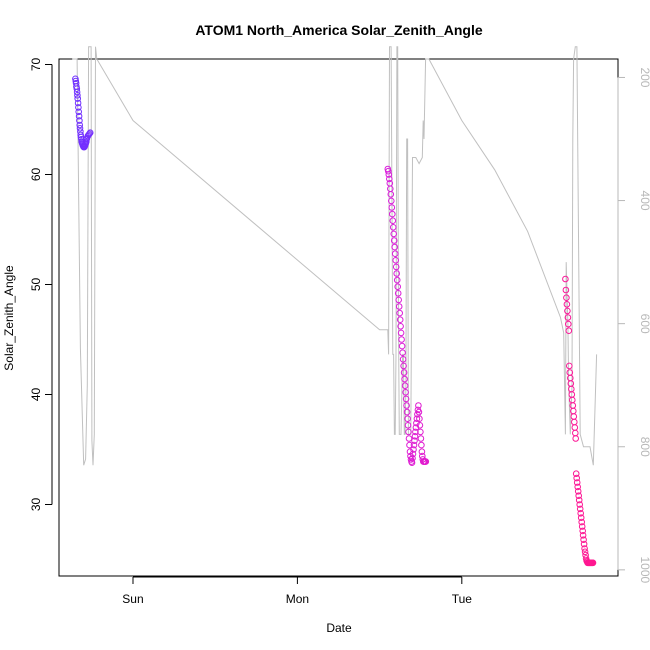 The width and height of the screenshot is (650, 650). Describe the element at coordinates (36, 285) in the screenshot. I see `y-tick-label: 50` at that location.